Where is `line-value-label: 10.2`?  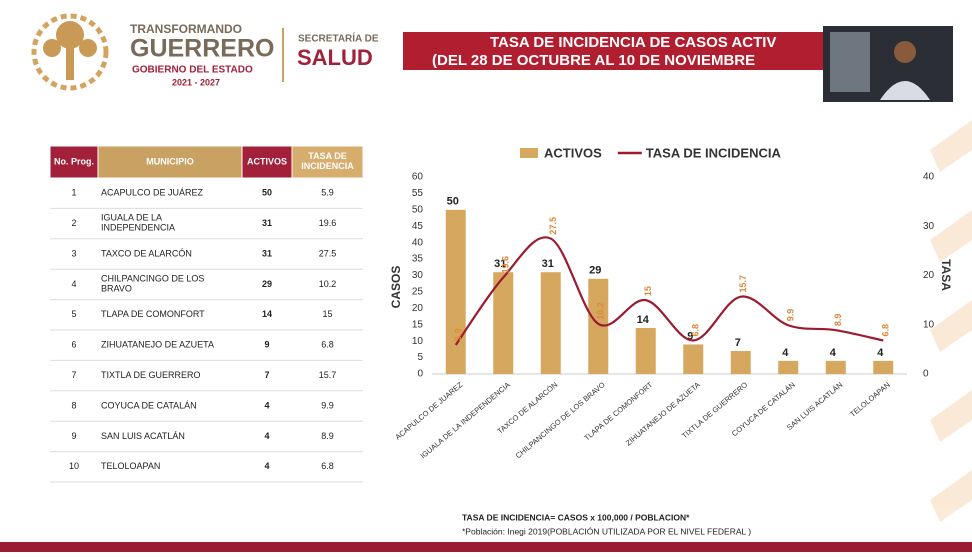
line-value-label: 10.2 is located at coordinates (601, 311).